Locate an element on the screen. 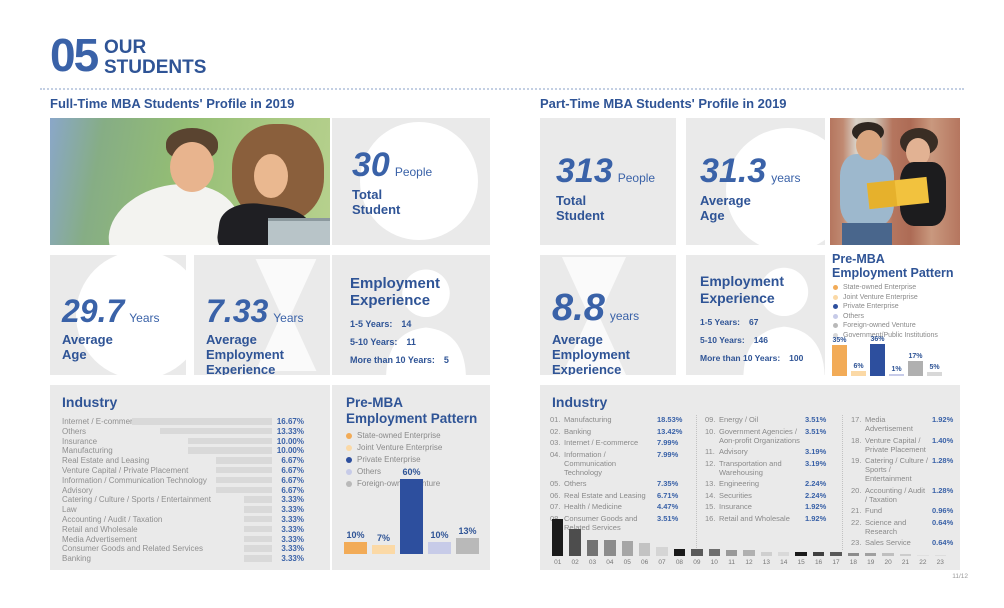 The width and height of the screenshot is (1004, 608). chart-column: 21 is located at coordinates (905, 560).